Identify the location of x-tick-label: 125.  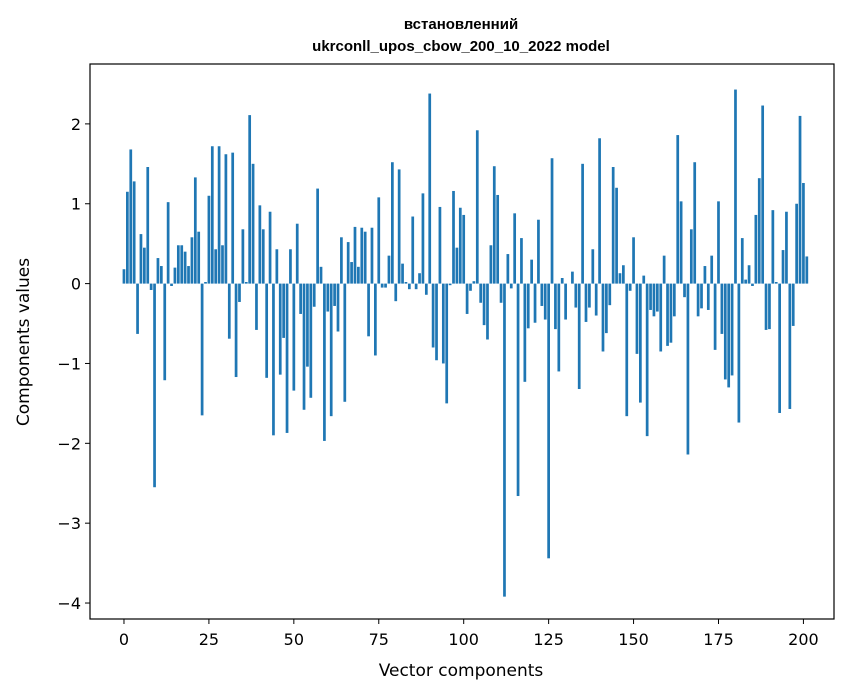
(548, 639).